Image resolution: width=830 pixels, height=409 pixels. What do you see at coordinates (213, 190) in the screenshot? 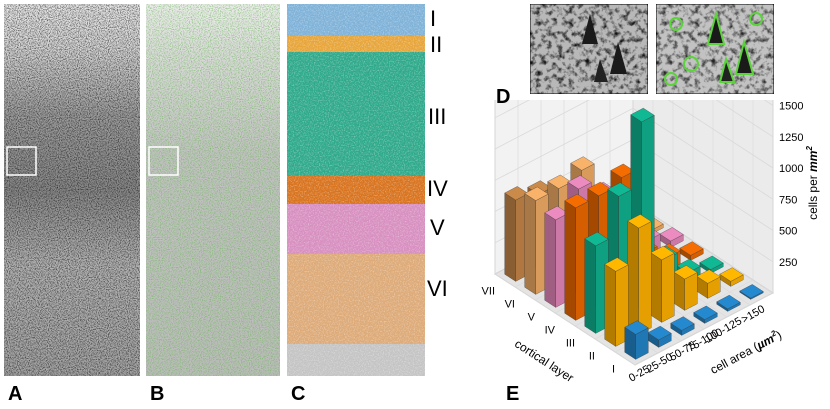
I see `panel-b-micrograph-detected` at bounding box center [213, 190].